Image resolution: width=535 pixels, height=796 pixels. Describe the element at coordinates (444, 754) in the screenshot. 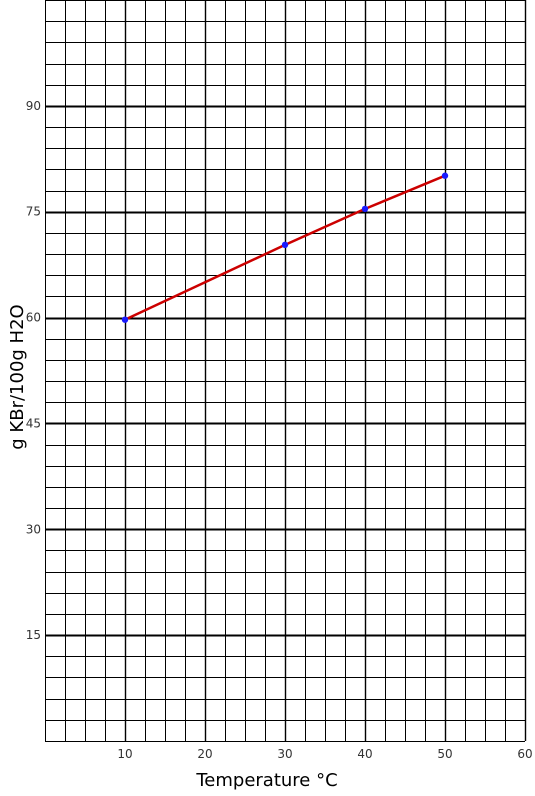

I see `x-tick-label: 50` at that location.